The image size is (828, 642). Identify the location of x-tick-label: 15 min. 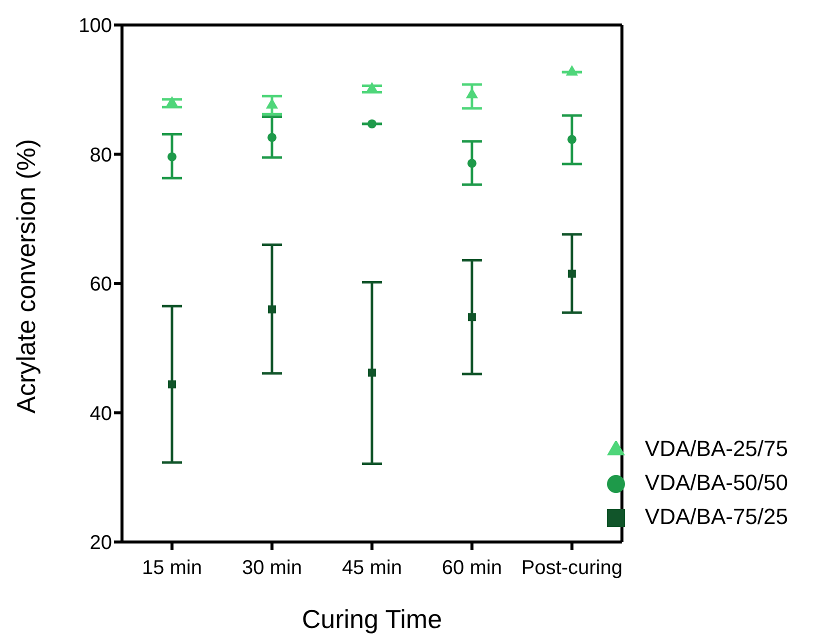
(172, 568).